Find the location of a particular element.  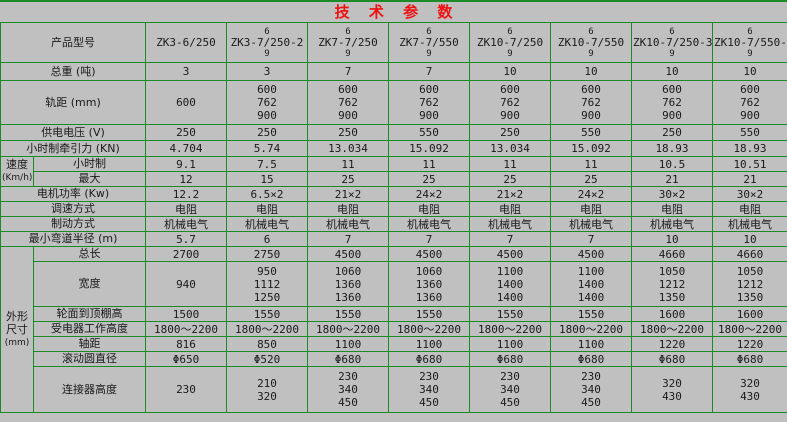

cell-tractive-force-2: 13.034 is located at coordinates (348, 148).